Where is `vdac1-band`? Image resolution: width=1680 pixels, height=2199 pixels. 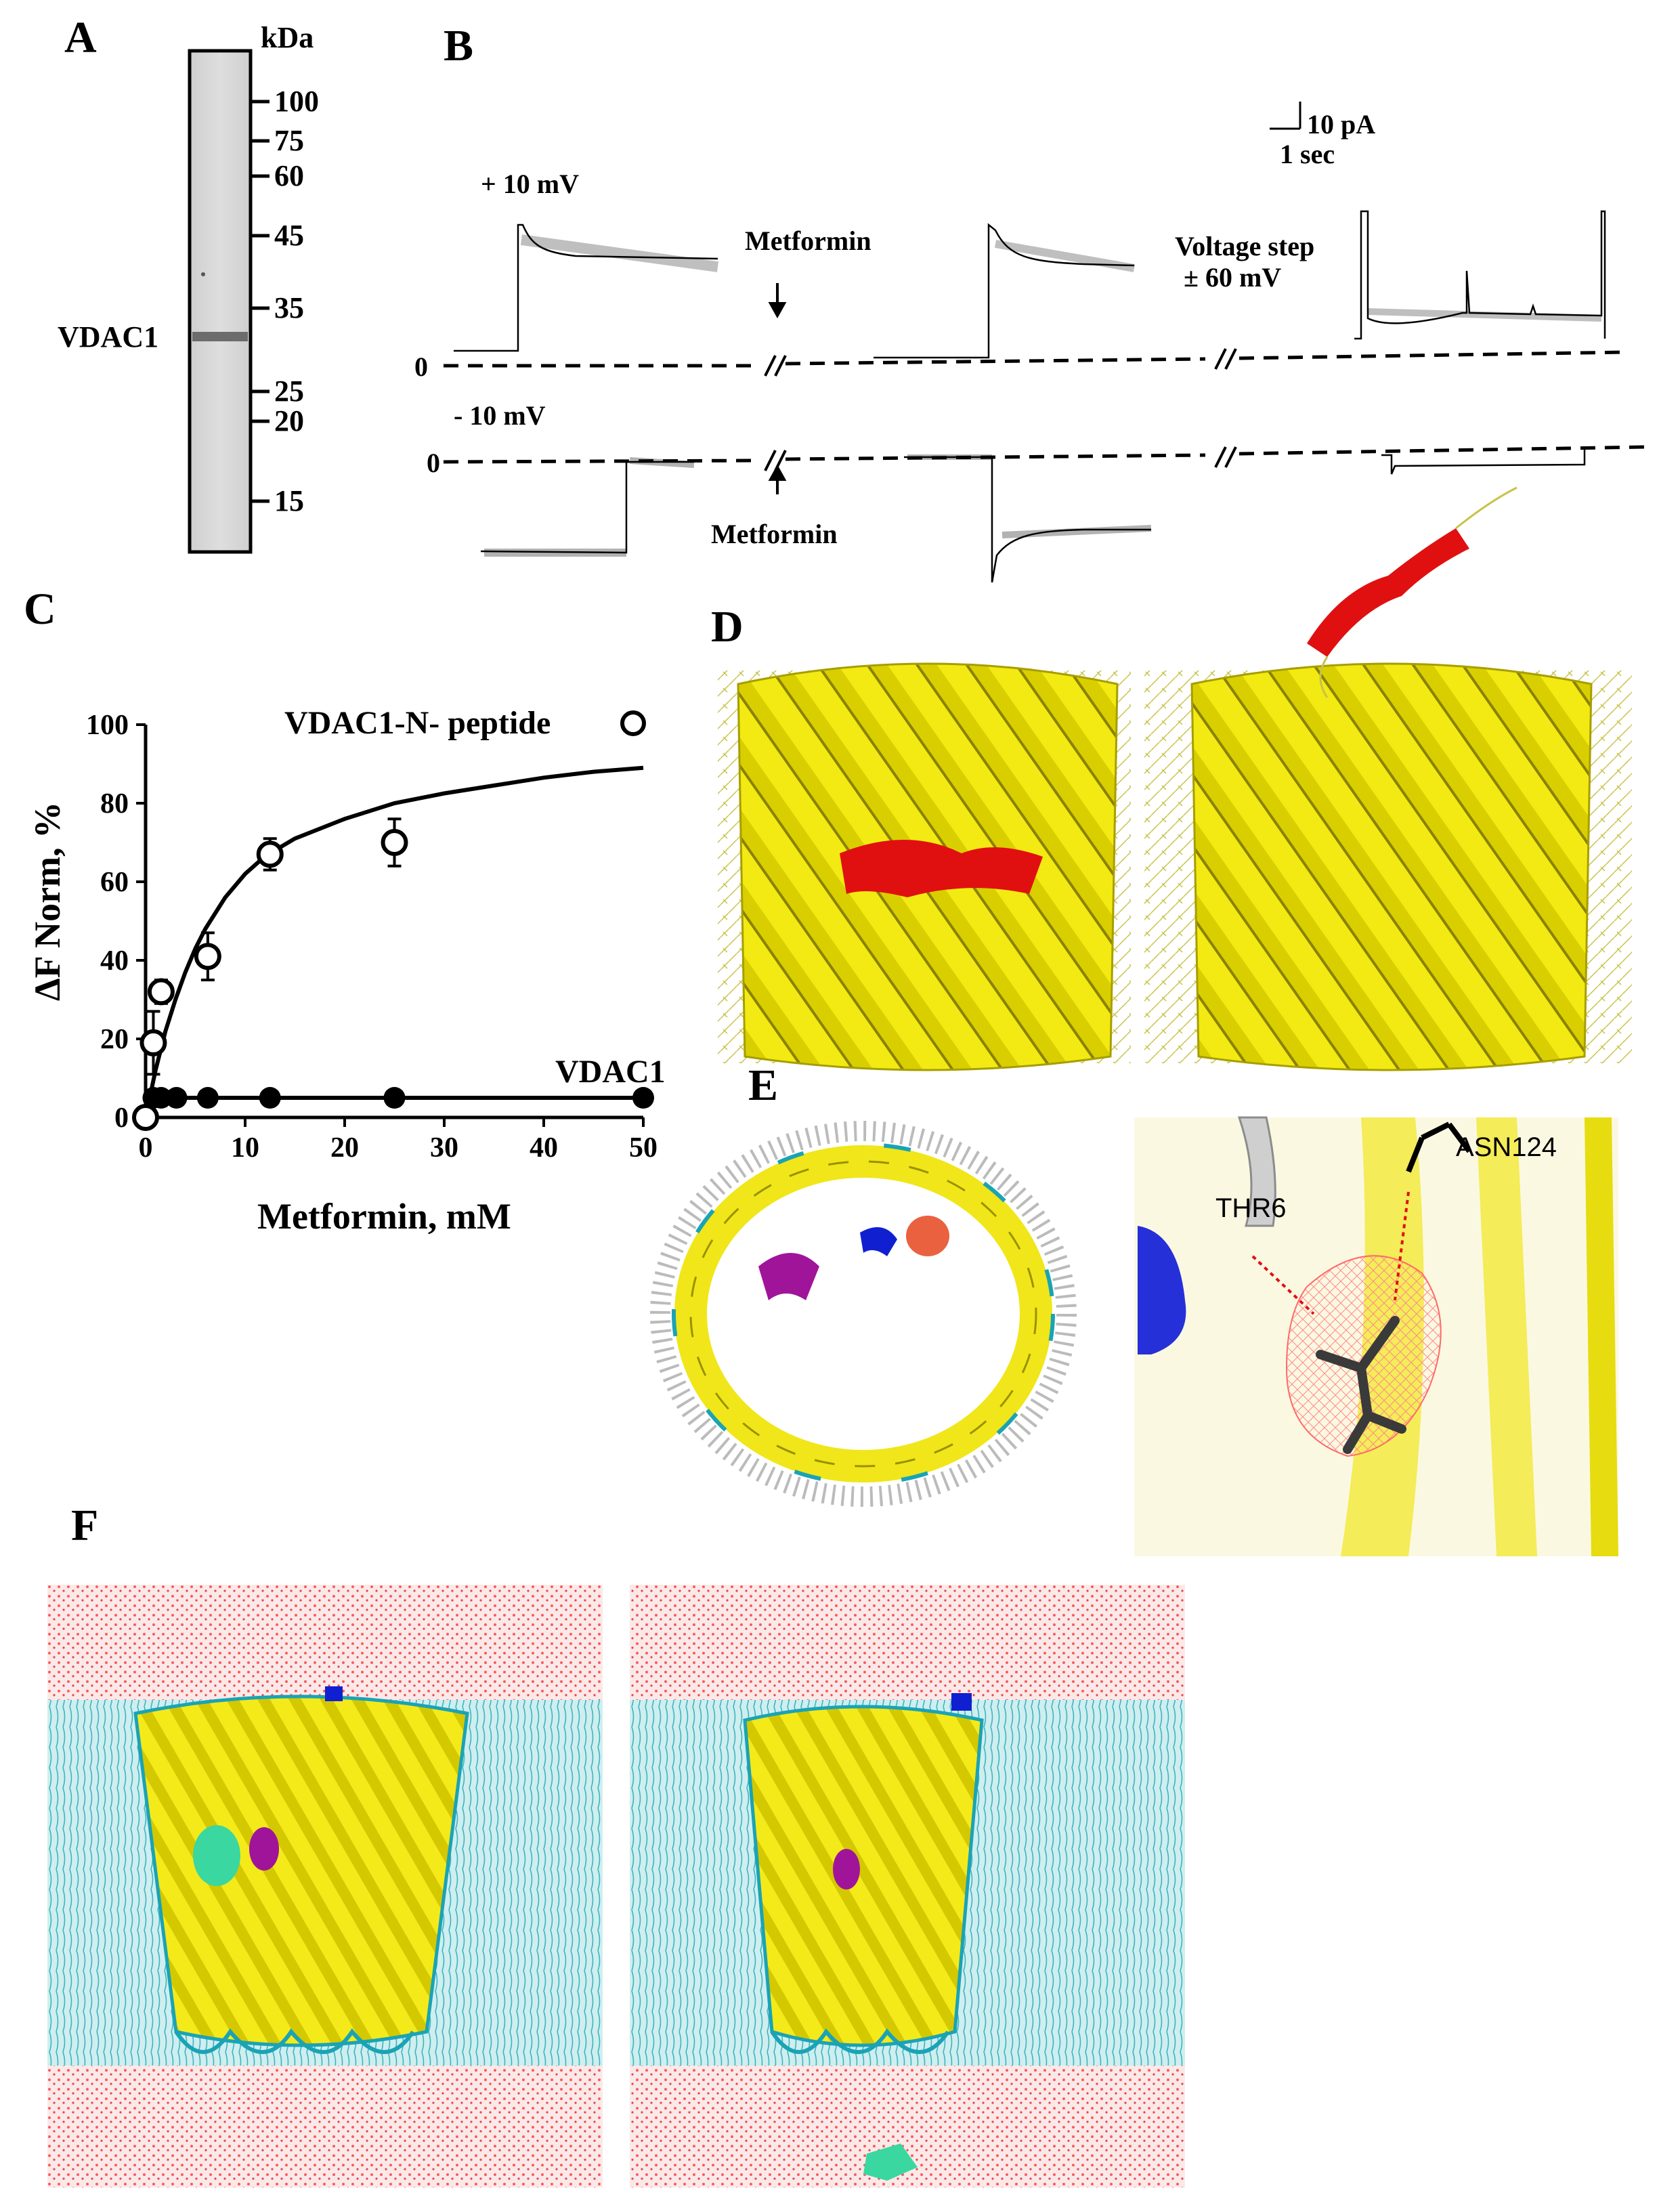
vdac1-band is located at coordinates (220, 336).